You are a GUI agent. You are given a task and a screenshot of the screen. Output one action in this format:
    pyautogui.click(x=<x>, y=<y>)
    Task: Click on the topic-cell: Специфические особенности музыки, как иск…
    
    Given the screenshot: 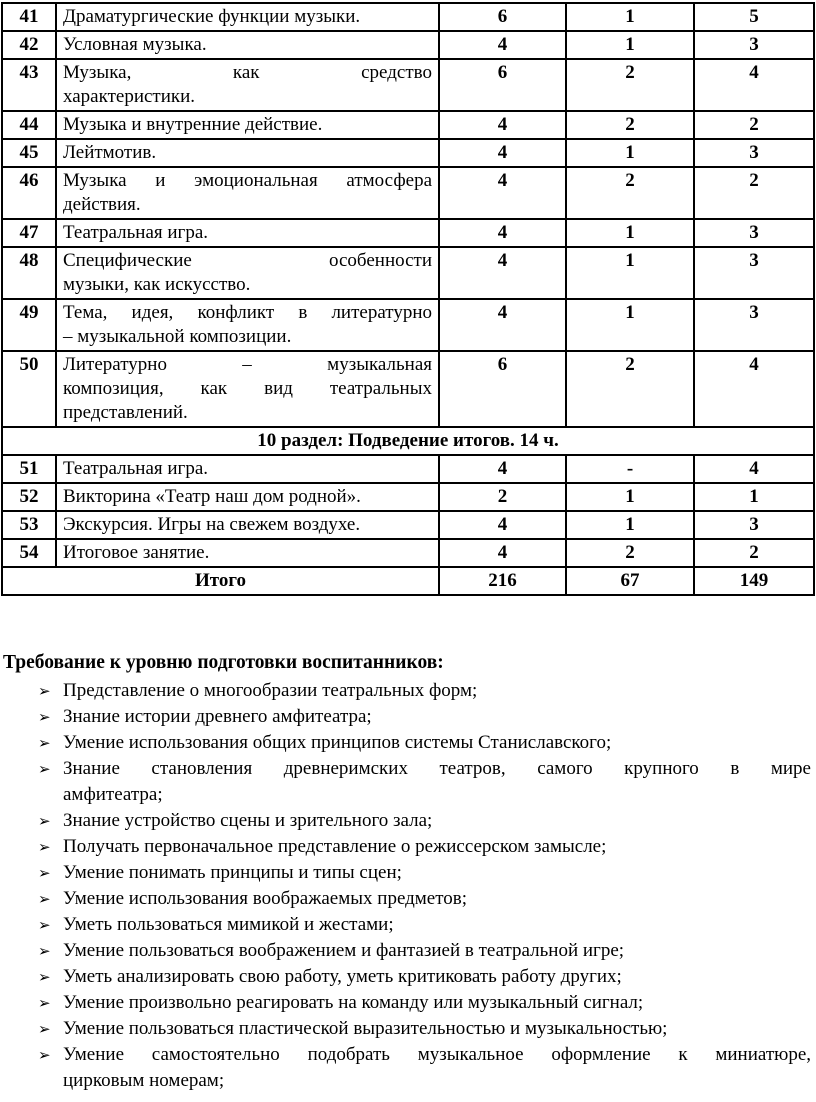 What is the action you would take?
    pyautogui.click(x=247, y=273)
    